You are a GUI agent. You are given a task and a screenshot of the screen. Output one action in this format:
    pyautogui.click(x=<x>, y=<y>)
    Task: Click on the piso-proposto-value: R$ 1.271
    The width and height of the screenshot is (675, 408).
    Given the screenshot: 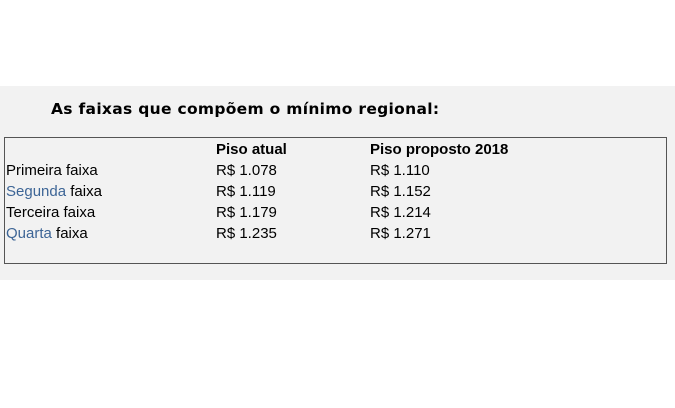 What is the action you would take?
    pyautogui.click(x=400, y=233)
    